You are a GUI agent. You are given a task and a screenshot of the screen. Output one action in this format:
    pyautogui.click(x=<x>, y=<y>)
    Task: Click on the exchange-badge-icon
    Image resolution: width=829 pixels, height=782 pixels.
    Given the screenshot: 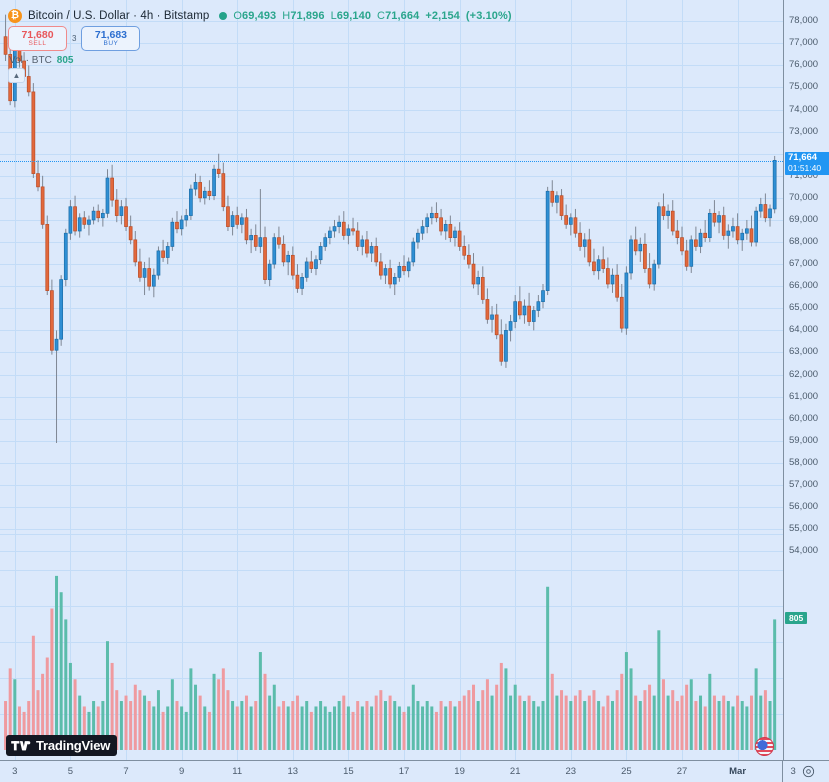 What is the action you would take?
    pyautogui.click(x=764, y=746)
    